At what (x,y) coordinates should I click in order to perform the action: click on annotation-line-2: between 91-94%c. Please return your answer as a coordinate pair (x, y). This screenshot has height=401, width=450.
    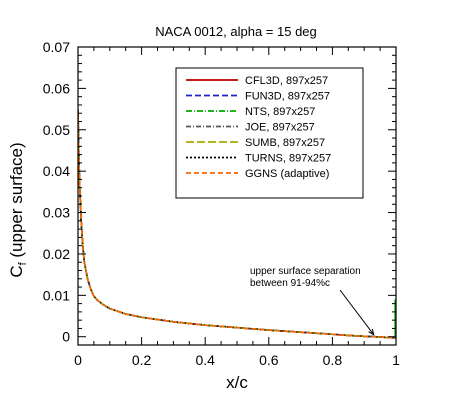
    Looking at the image, I should click on (290, 283).